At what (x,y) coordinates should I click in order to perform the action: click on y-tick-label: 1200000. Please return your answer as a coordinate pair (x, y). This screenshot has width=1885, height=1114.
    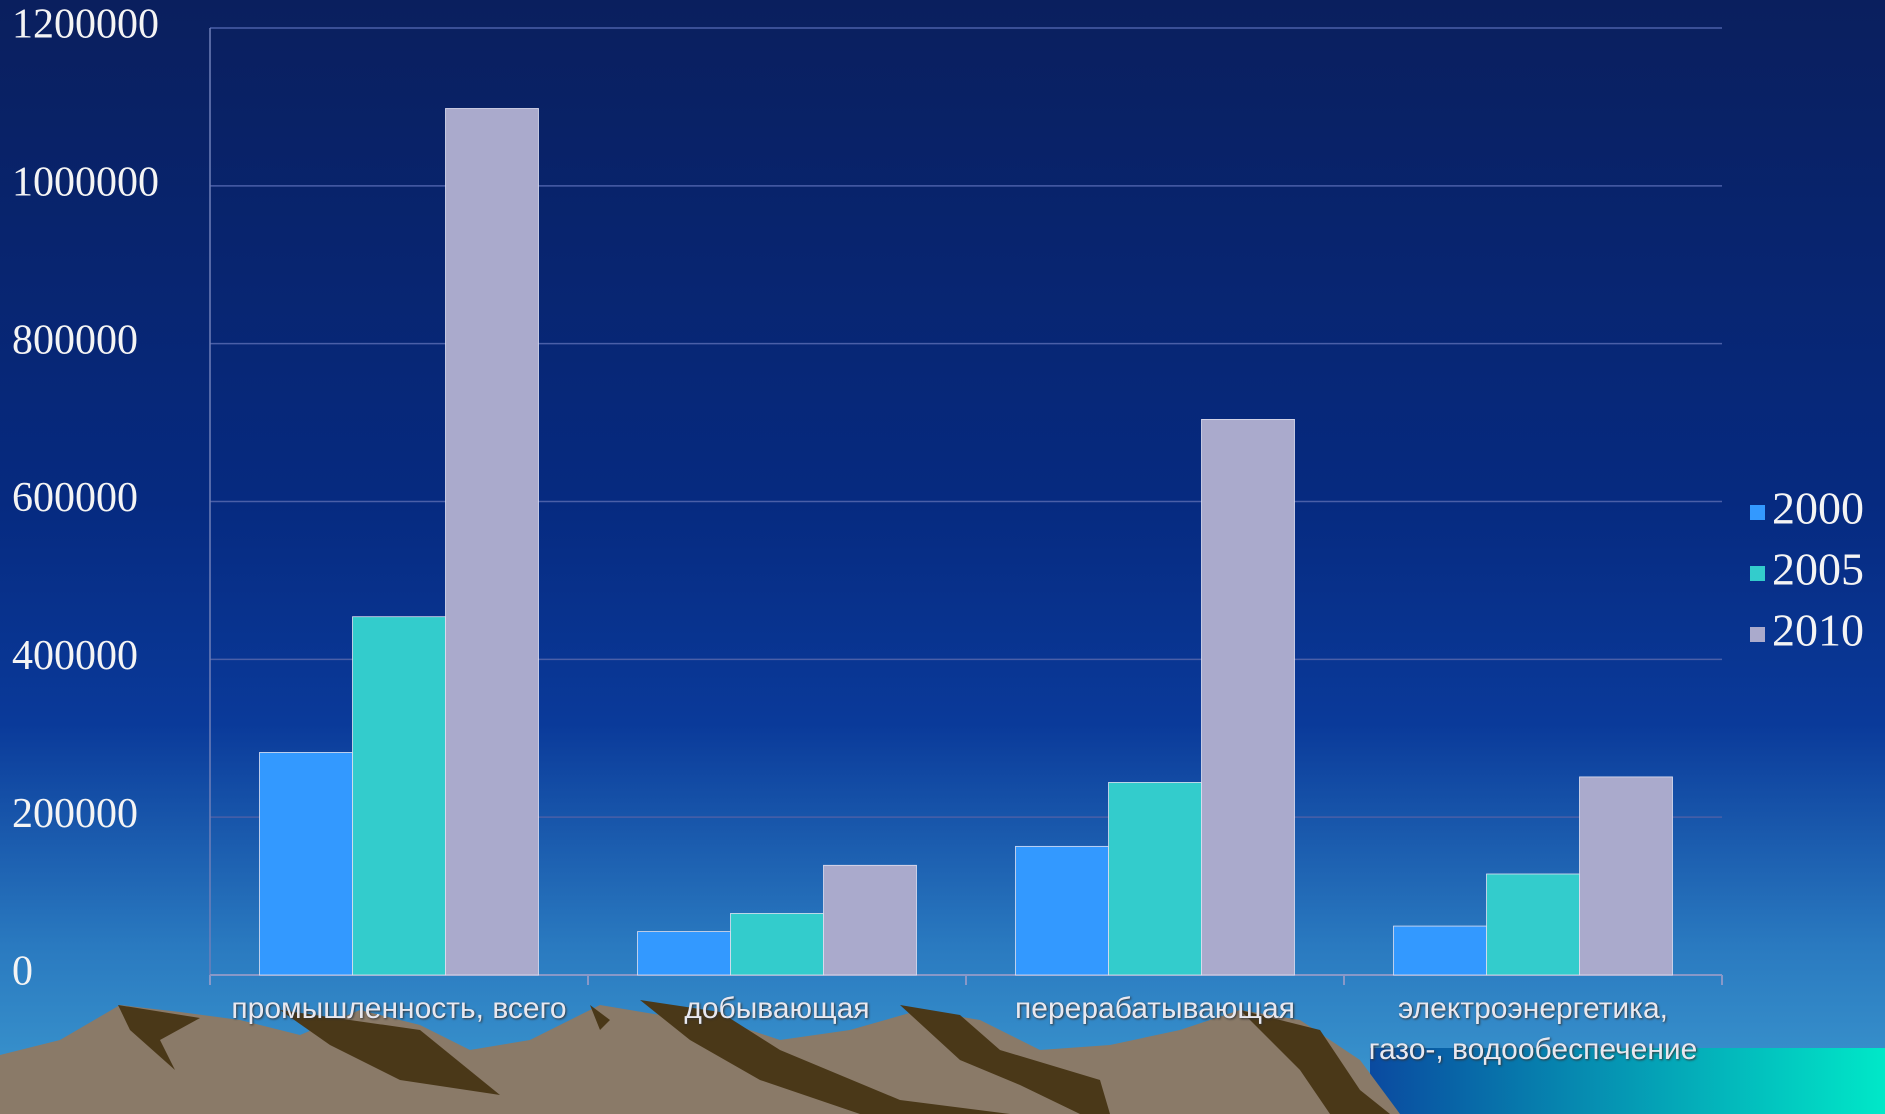
    Looking at the image, I should click on (85, 25).